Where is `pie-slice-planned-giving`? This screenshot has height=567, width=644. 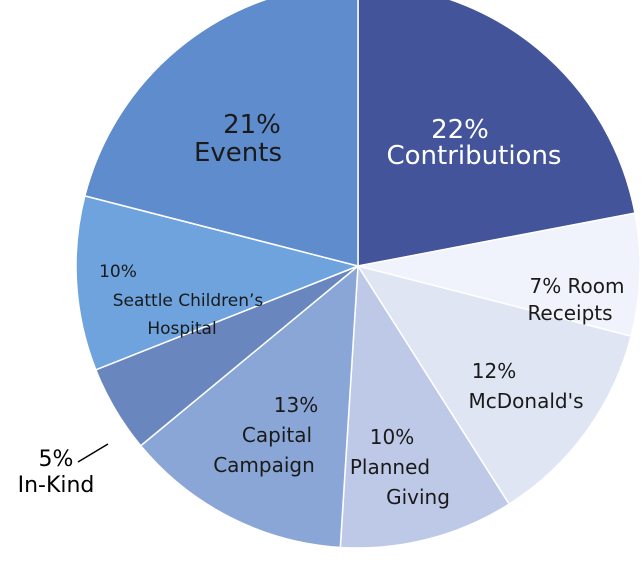 pie-slice-planned-giving is located at coordinates (425, 406).